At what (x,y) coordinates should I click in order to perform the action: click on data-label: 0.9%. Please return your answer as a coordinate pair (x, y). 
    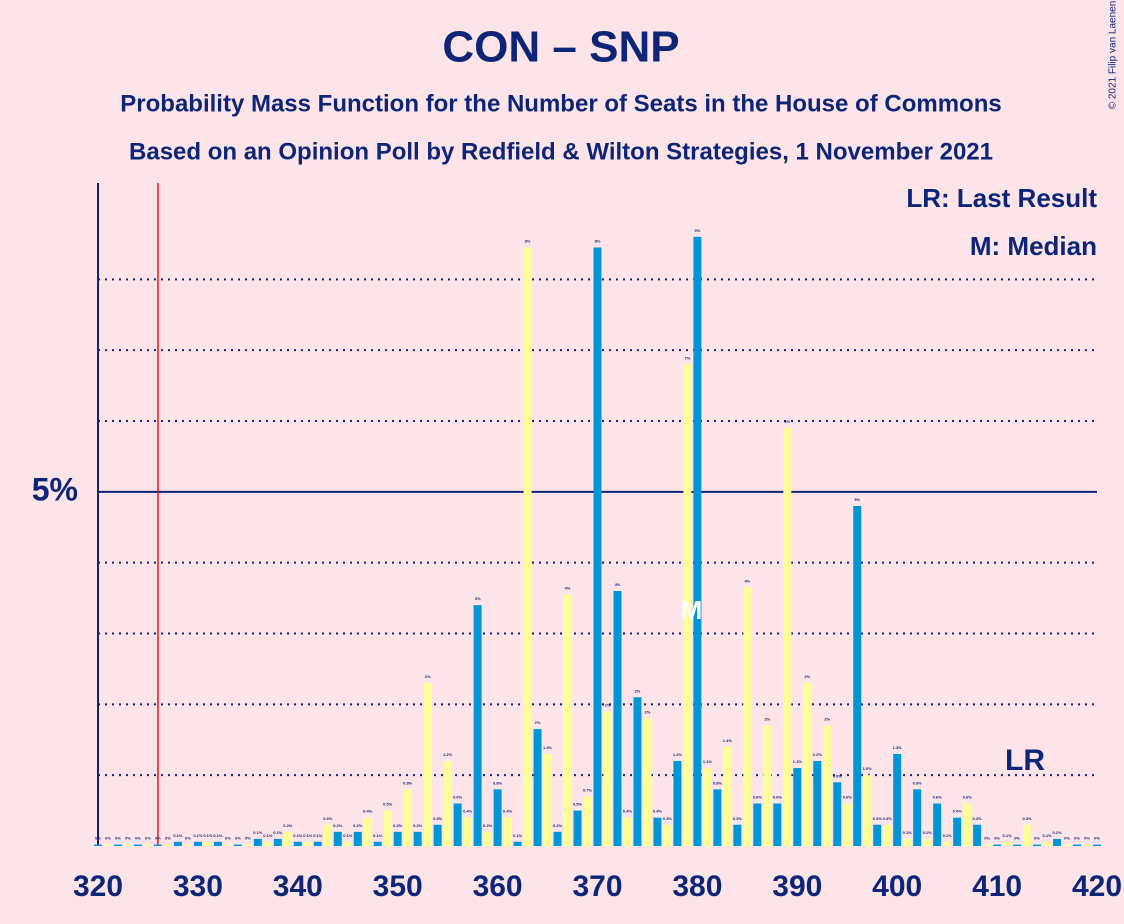
    Looking at the image, I should click on (838, 775).